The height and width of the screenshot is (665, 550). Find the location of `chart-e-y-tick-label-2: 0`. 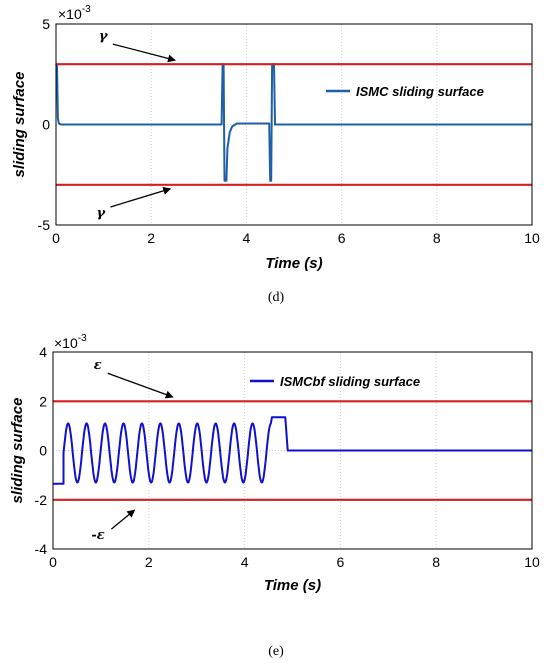

chart-e-y-tick-label-2: 0 is located at coordinates (43, 451).